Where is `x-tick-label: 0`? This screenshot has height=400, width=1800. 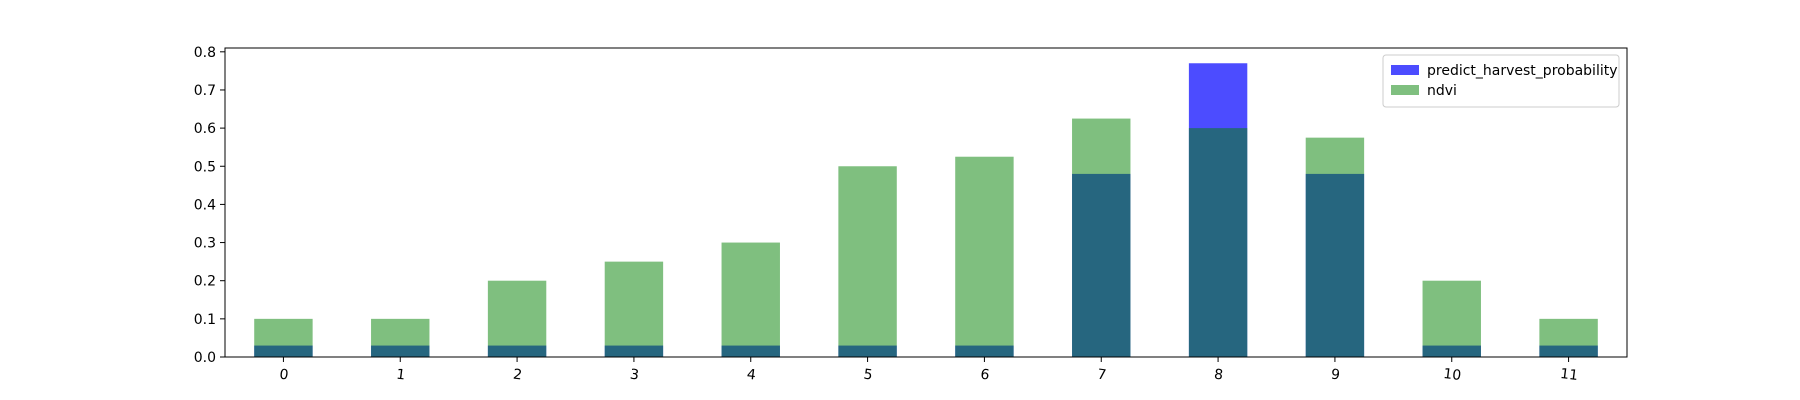
x-tick-label: 0 is located at coordinates (284, 375).